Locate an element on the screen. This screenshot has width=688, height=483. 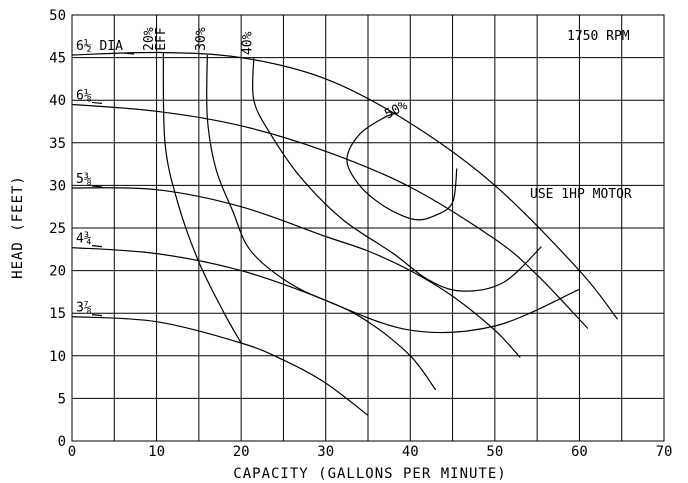
x-tick-label: 20 is located at coordinates (241, 452).